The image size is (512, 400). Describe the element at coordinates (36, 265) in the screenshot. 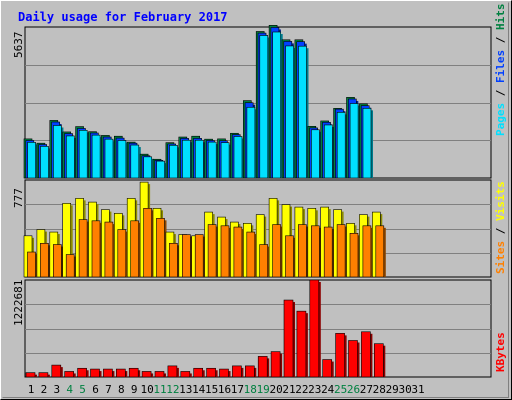

I see `bar-sites-day-1-shadow` at that location.